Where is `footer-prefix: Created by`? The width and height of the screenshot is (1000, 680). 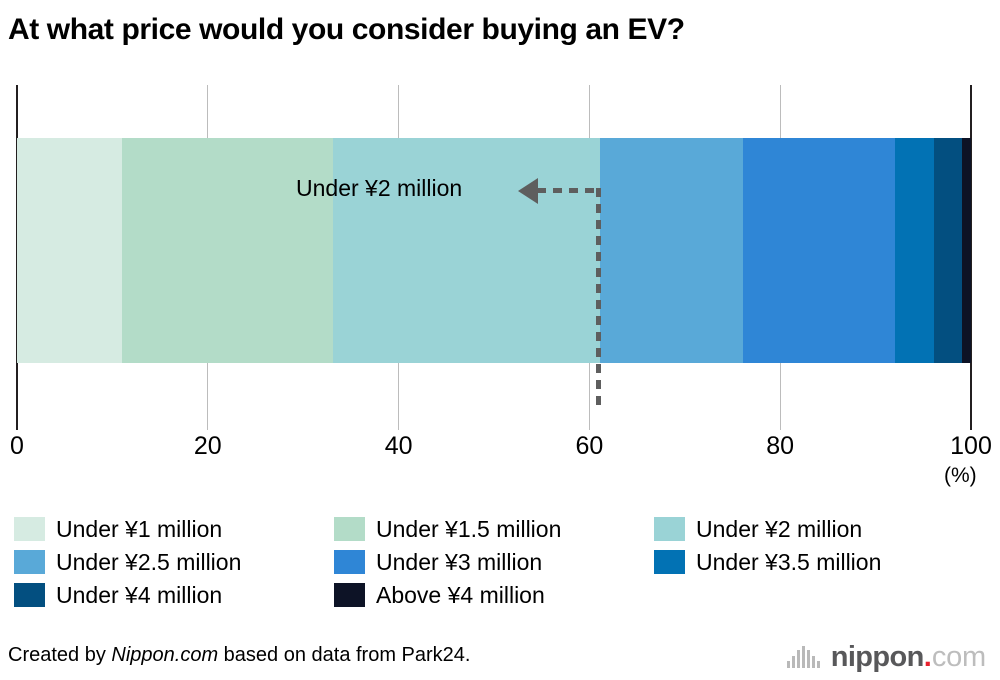
footer-prefix: Created by is located at coordinates (60, 655).